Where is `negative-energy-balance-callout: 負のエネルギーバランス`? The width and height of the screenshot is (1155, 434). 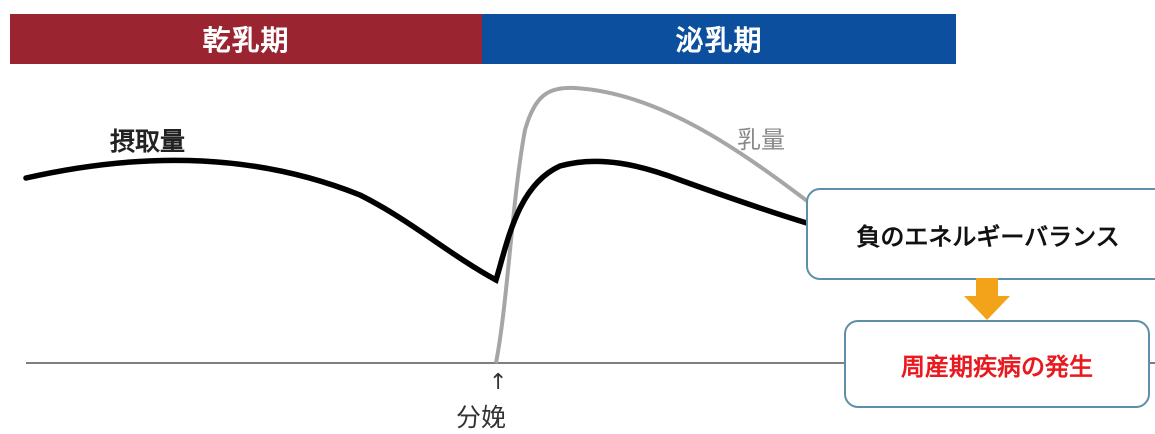 negative-energy-balance-callout: 負のエネルギーバランス is located at coordinates (980, 234).